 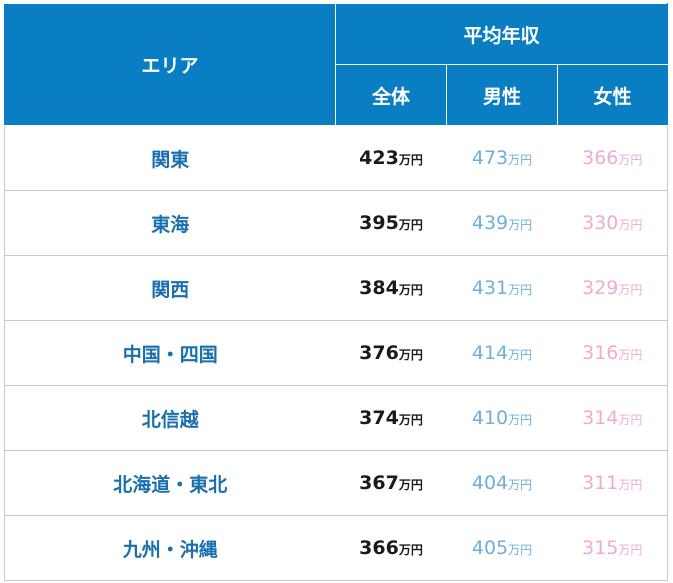 I want to click on all-salary-value: 374, so click(x=379, y=418).